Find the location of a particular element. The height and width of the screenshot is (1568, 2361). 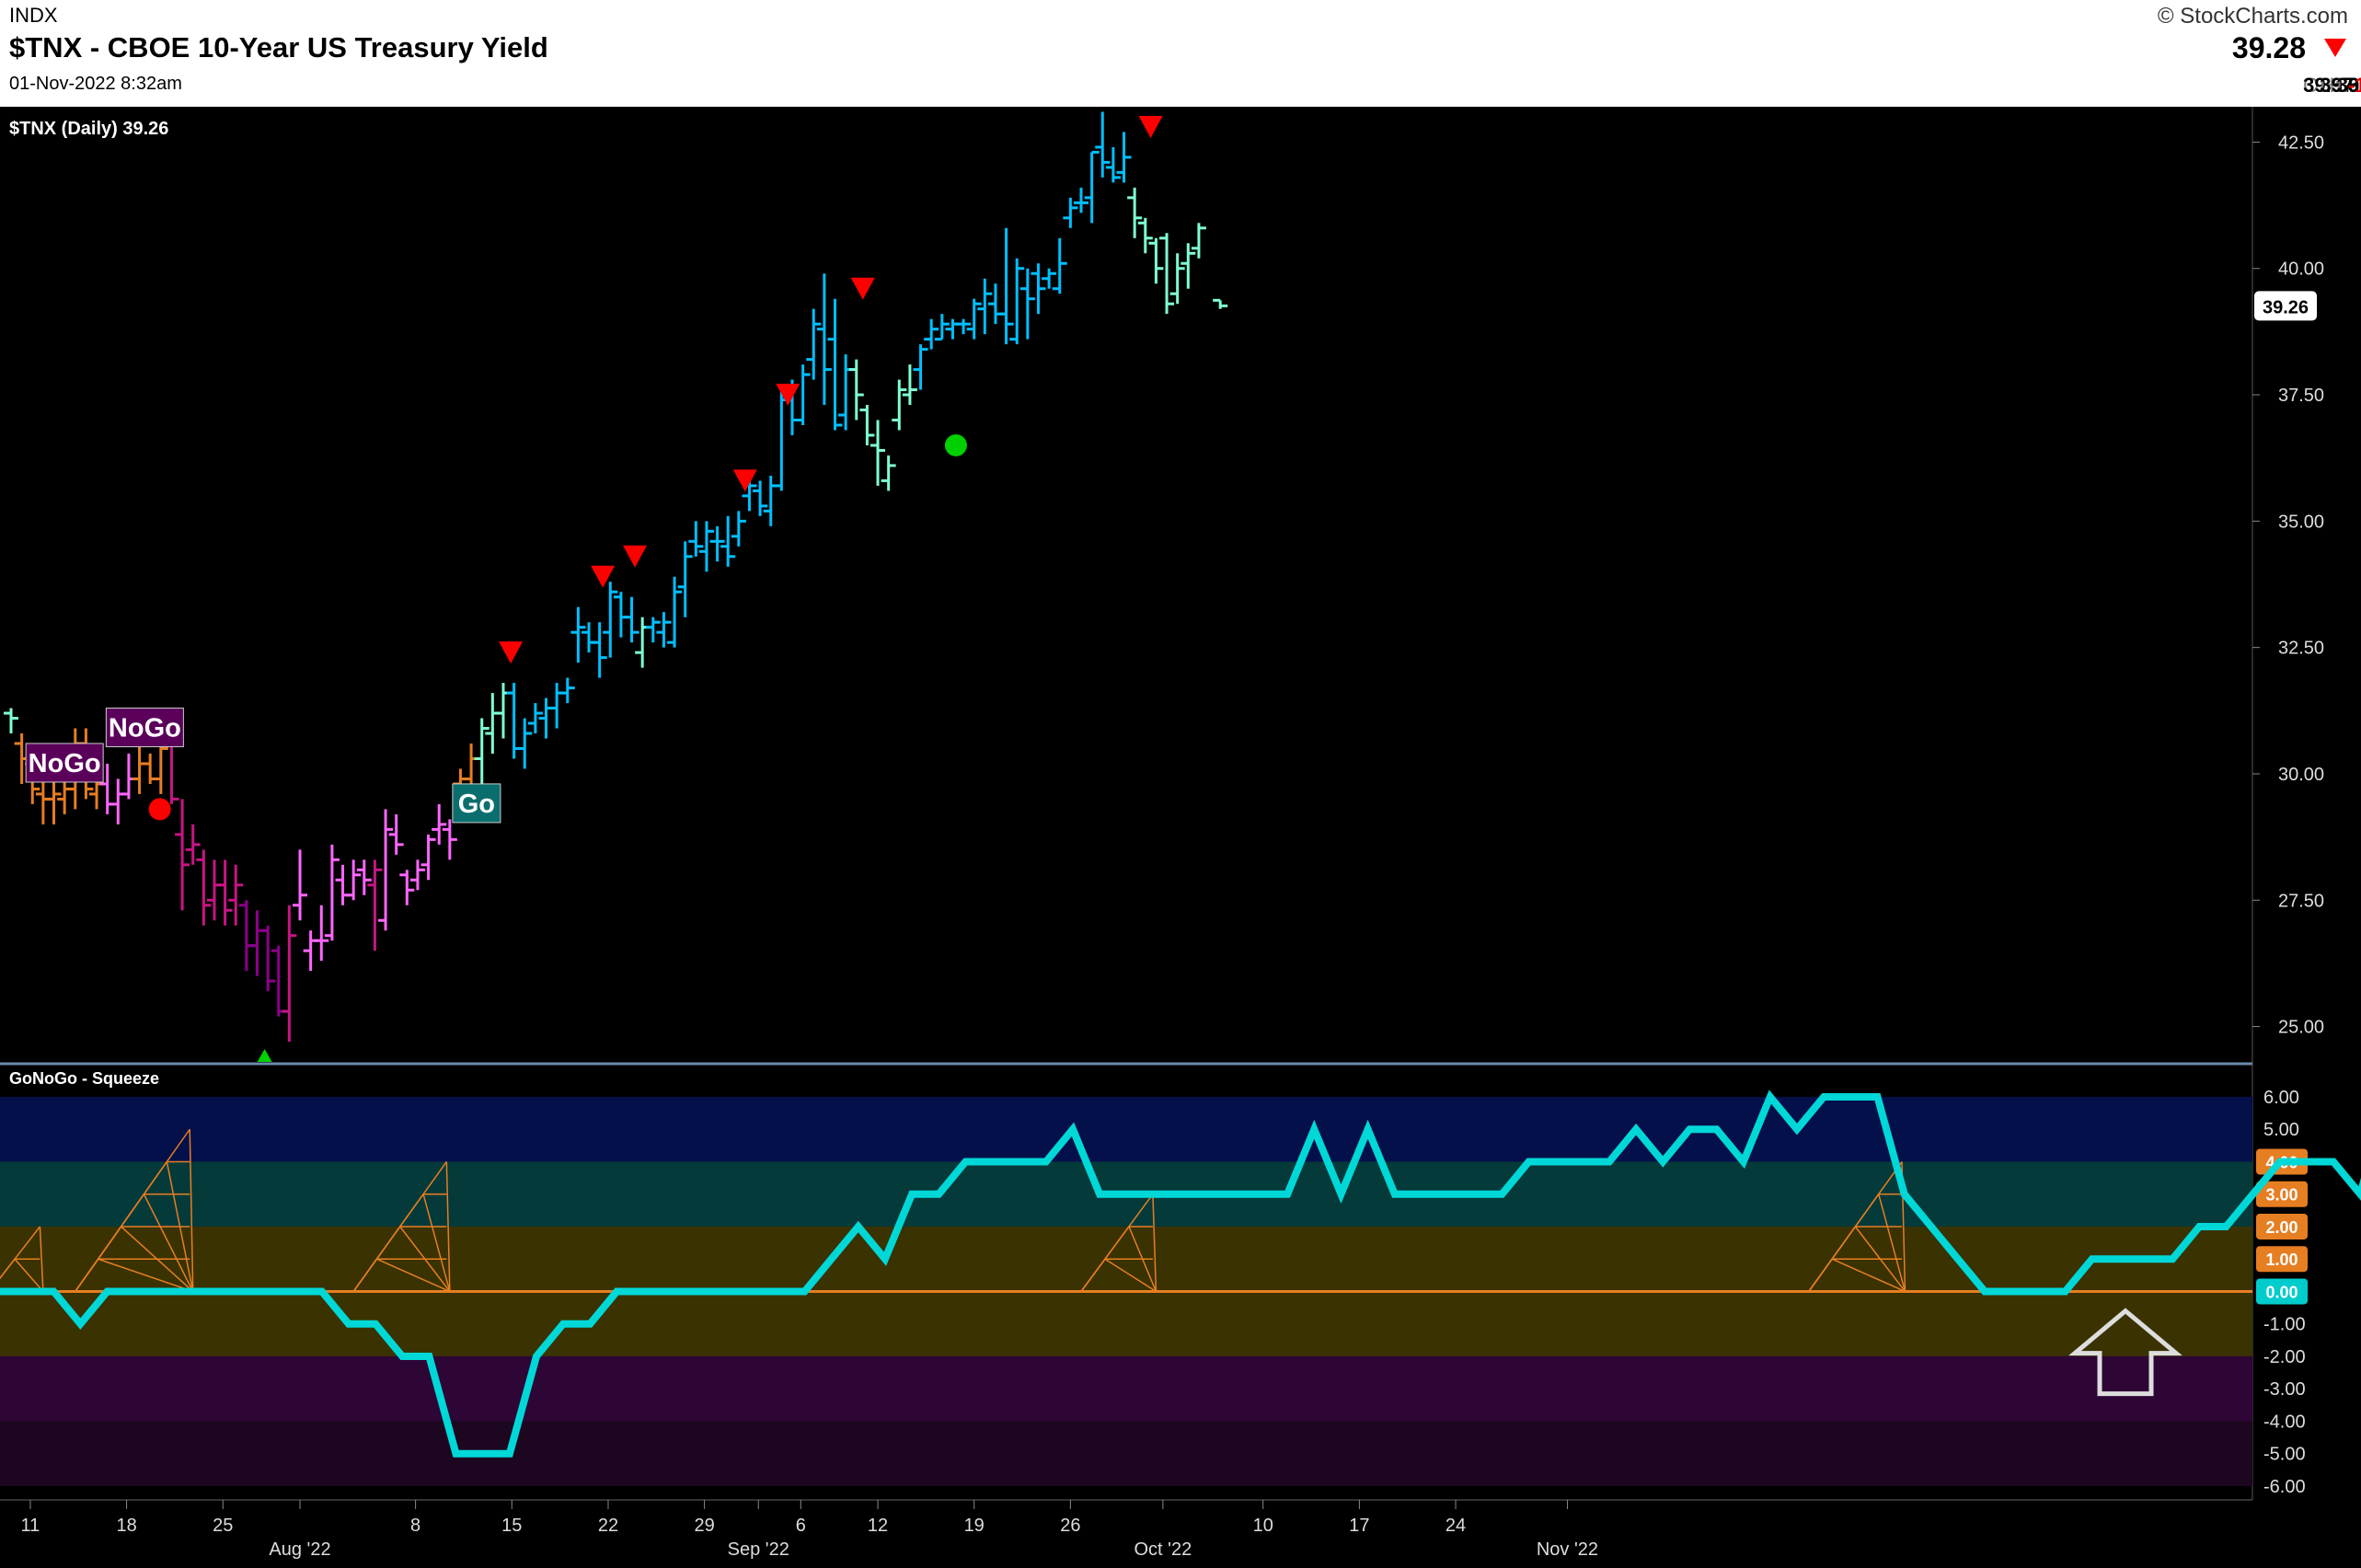

low-label: L: is located at coordinates (2345, 85).